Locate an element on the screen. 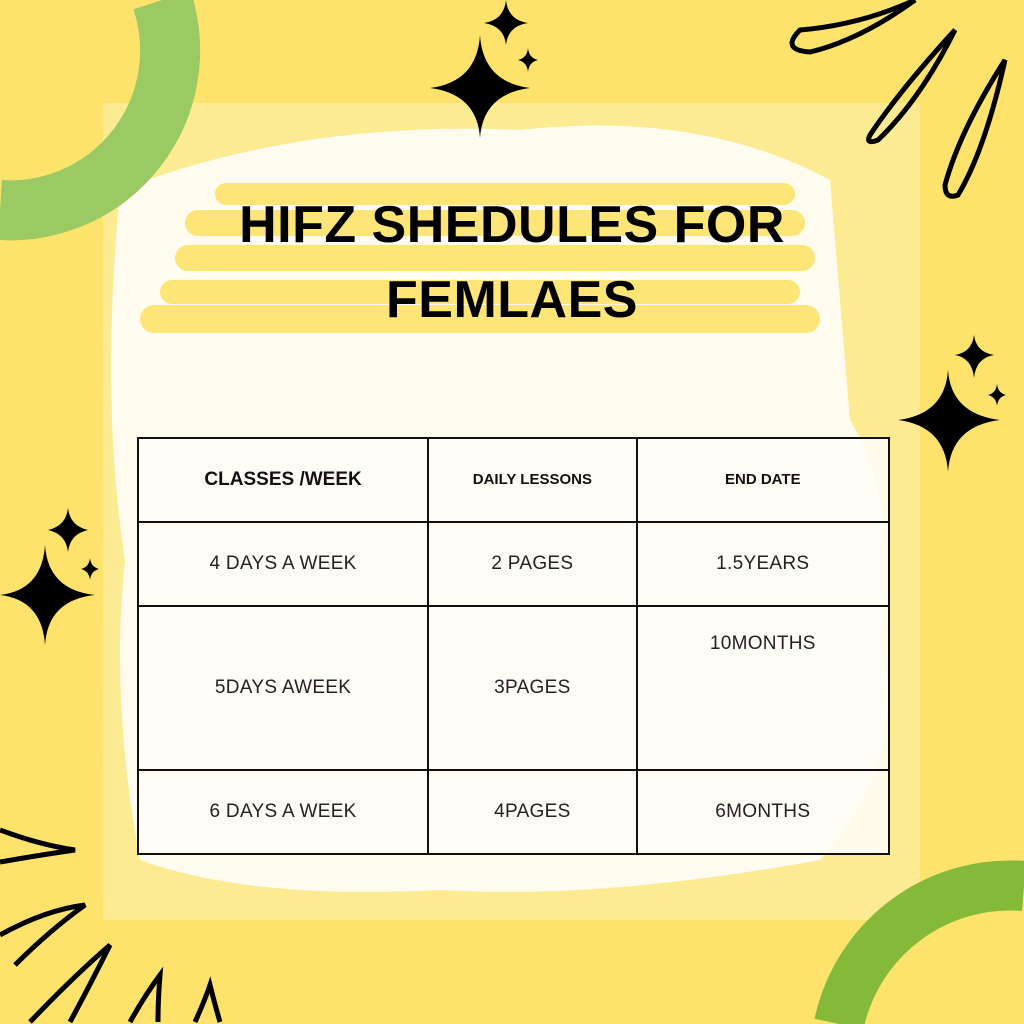  title-line-1: HIFZ SHEDULES FOR is located at coordinates (512, 225).